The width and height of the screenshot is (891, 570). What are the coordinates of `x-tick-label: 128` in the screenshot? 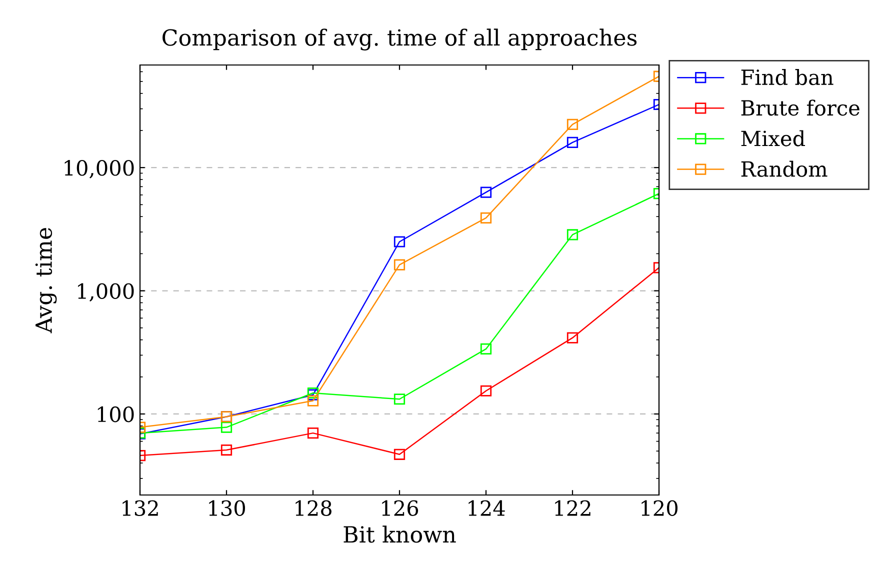 It's located at (314, 508).